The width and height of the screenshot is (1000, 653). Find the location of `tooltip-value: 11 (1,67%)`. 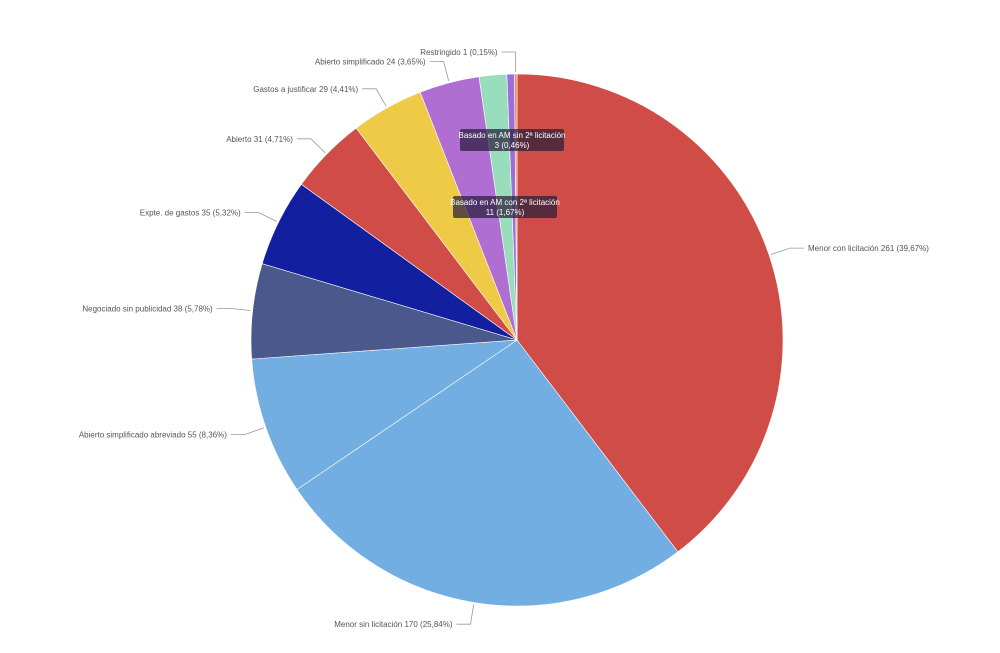

tooltip-value: 11 (1,67%) is located at coordinates (505, 212).